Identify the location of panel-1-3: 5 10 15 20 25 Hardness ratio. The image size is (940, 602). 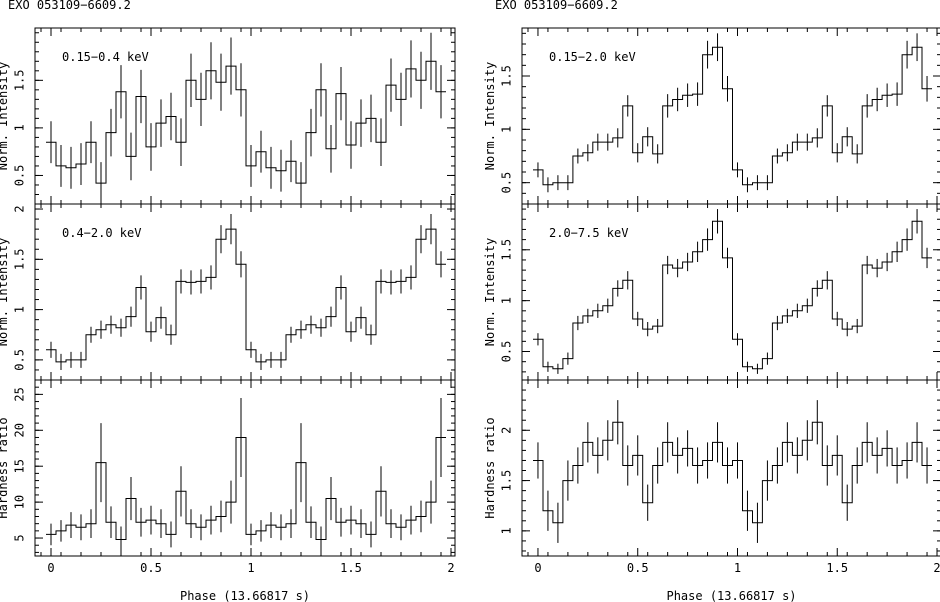
(228, 468).